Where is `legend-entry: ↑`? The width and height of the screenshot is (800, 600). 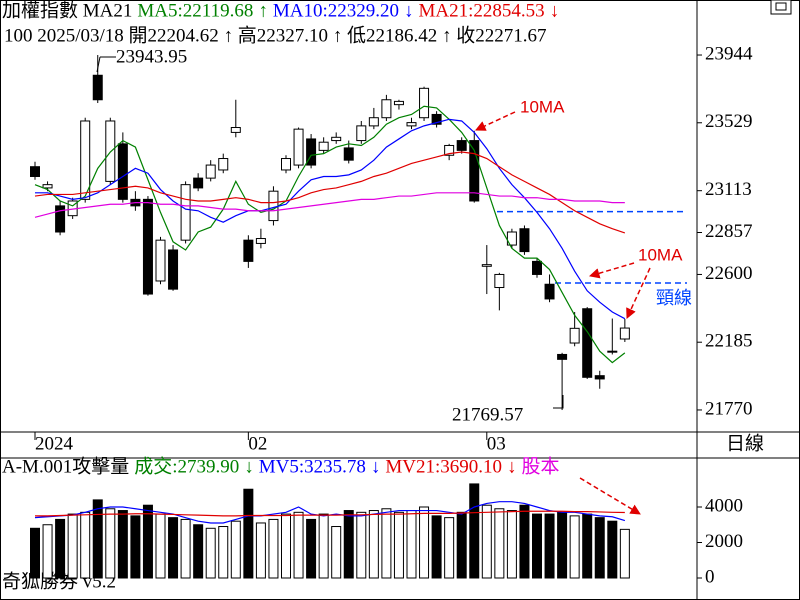
legend-entry: ↑ is located at coordinates (263, 10).